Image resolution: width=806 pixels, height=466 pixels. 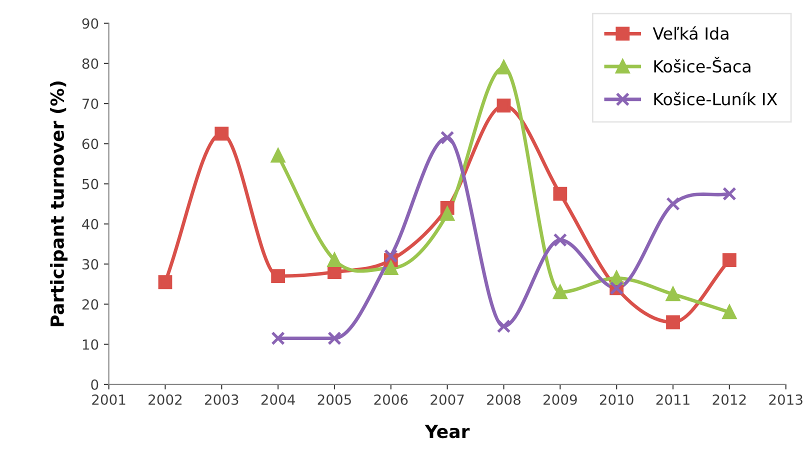 I want to click on legend-label: Veľká Ida, so click(x=690, y=33).